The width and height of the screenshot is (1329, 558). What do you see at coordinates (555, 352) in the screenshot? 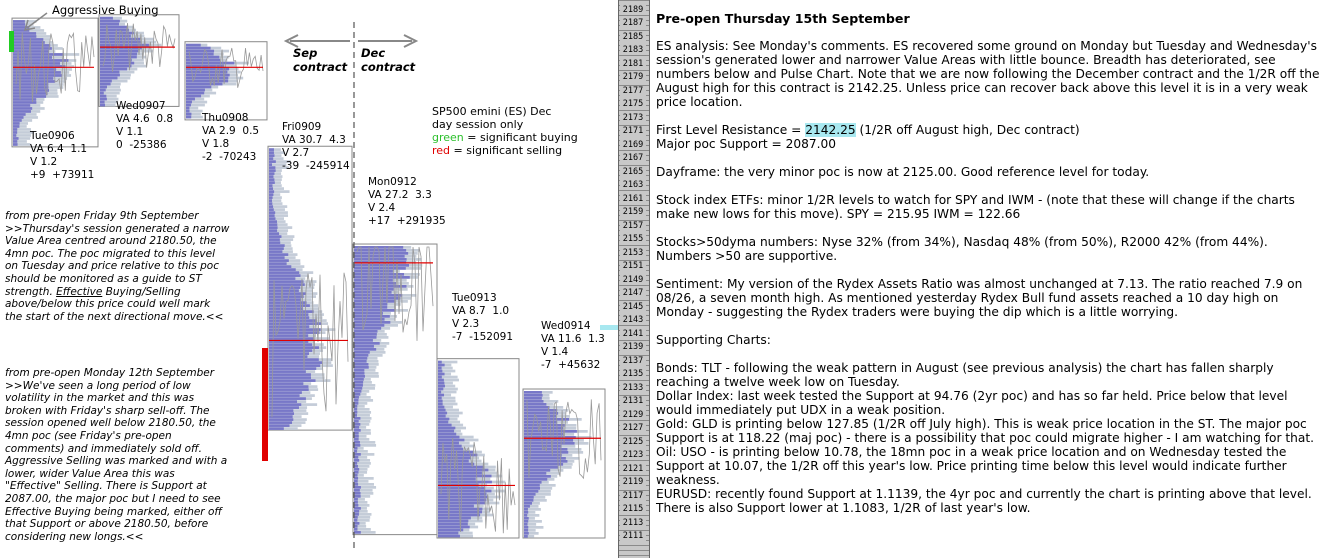
I see `session-v: V 1.4` at bounding box center [555, 352].